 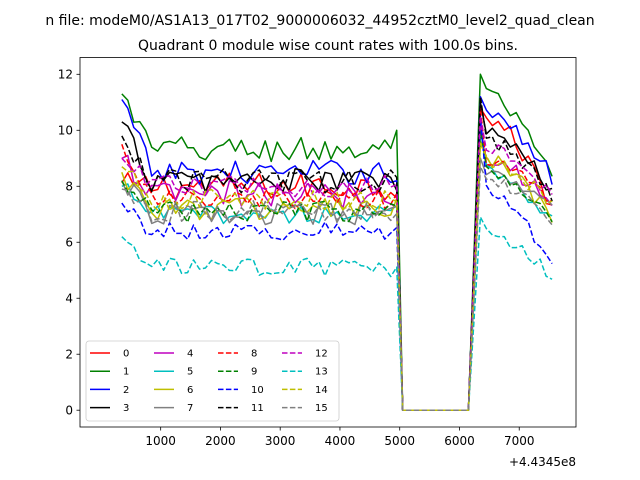 I want to click on legend-label-12: 12, so click(x=321, y=354).